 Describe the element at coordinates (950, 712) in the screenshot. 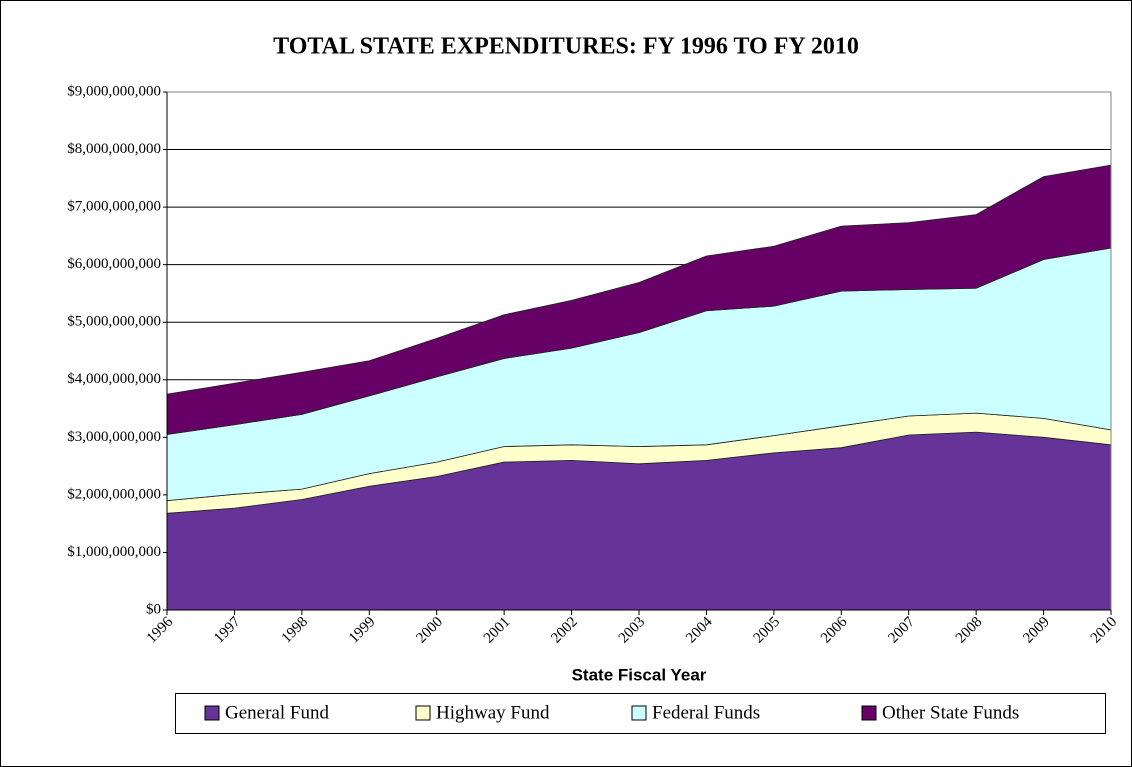

I see `legend-label: Other State Funds` at that location.